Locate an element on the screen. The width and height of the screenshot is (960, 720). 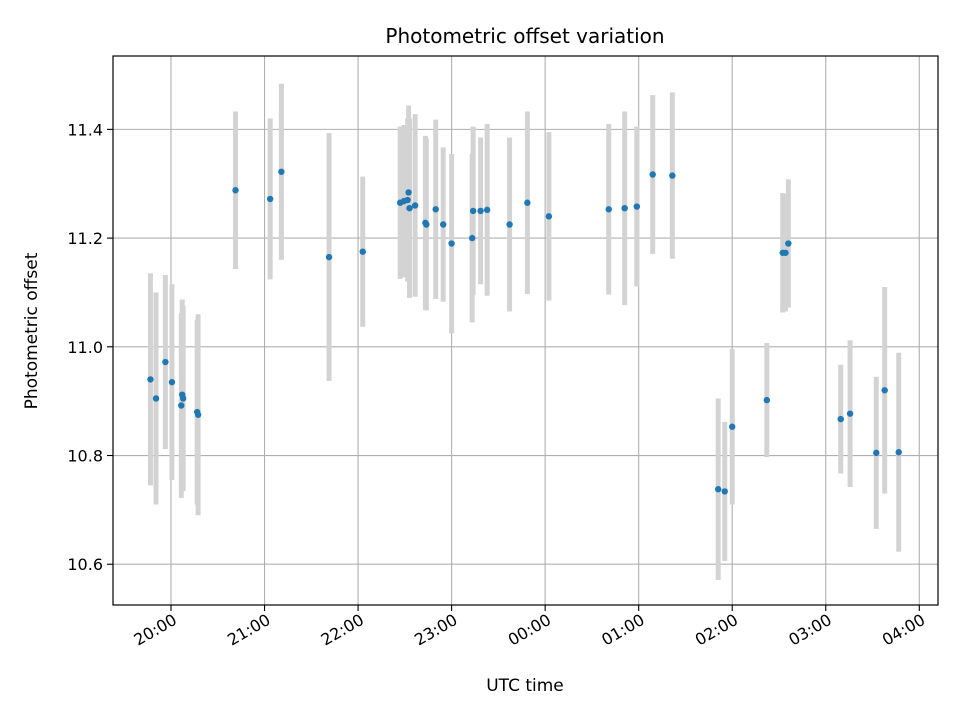
y-tick-label: 10.6 is located at coordinates (85, 564).